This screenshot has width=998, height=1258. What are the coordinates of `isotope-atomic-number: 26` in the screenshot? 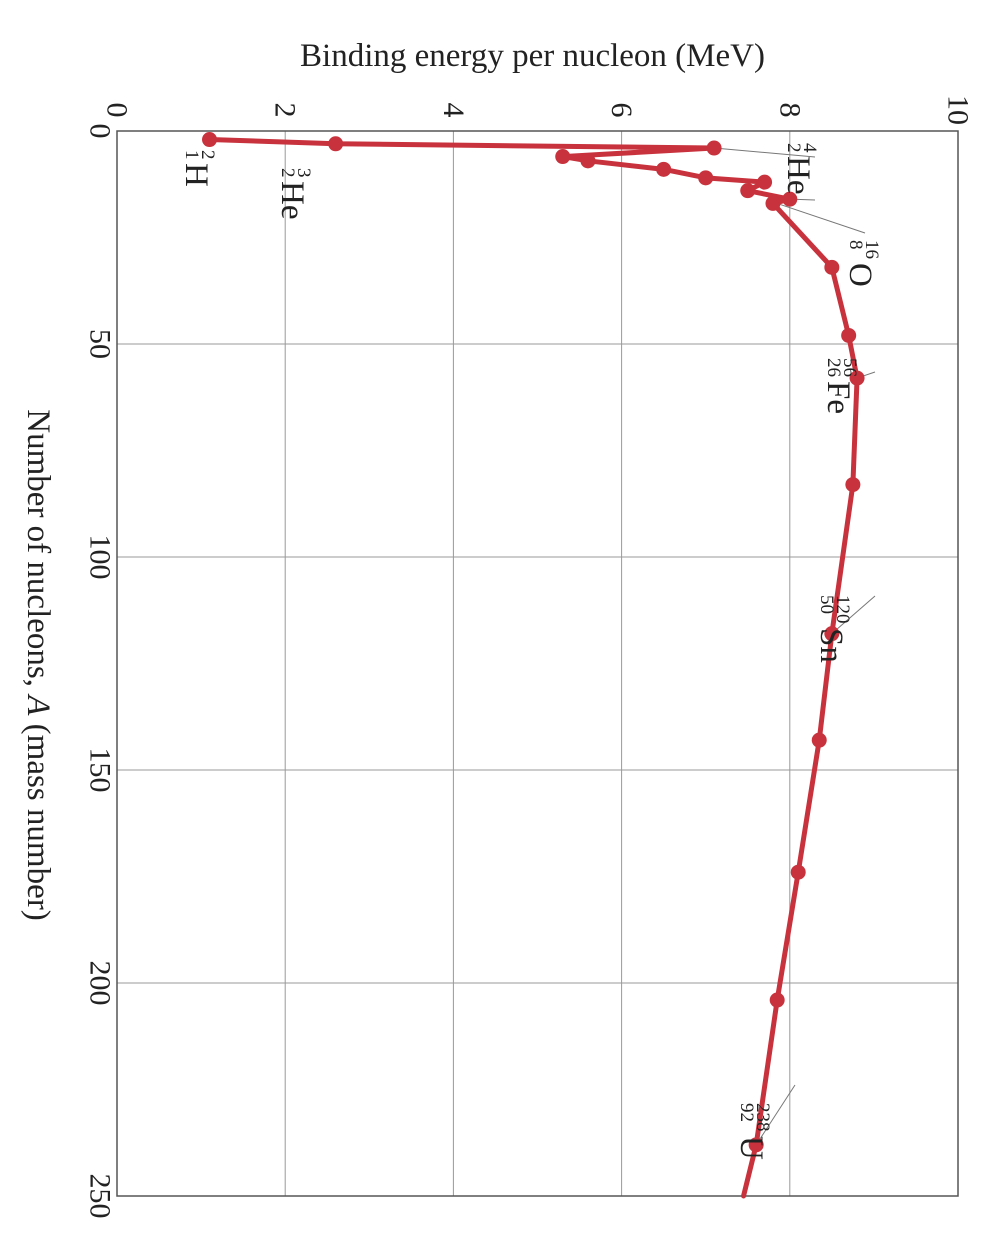 It's located at (833, 367).